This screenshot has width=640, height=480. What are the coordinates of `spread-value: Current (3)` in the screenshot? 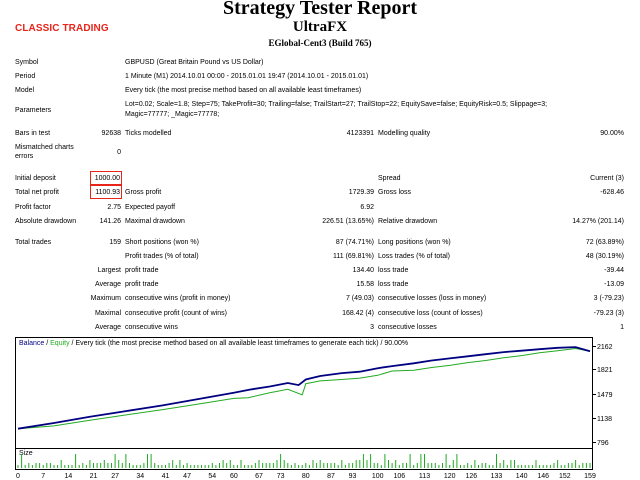 It's located at (607, 178).